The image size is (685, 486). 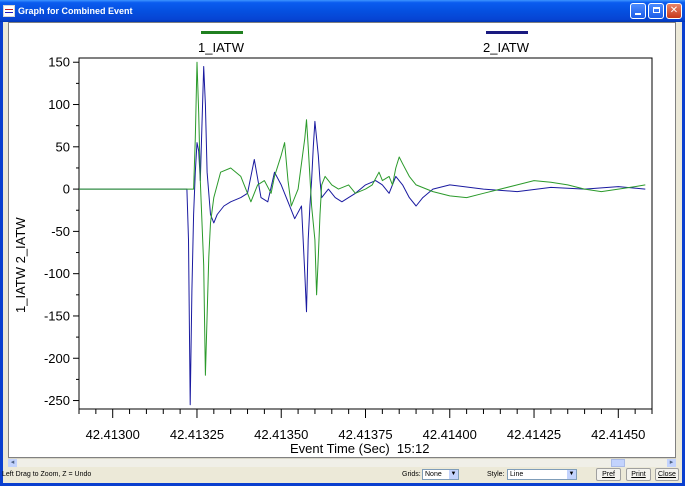 What do you see at coordinates (638, 11) in the screenshot?
I see `minimize-button` at bounding box center [638, 11].